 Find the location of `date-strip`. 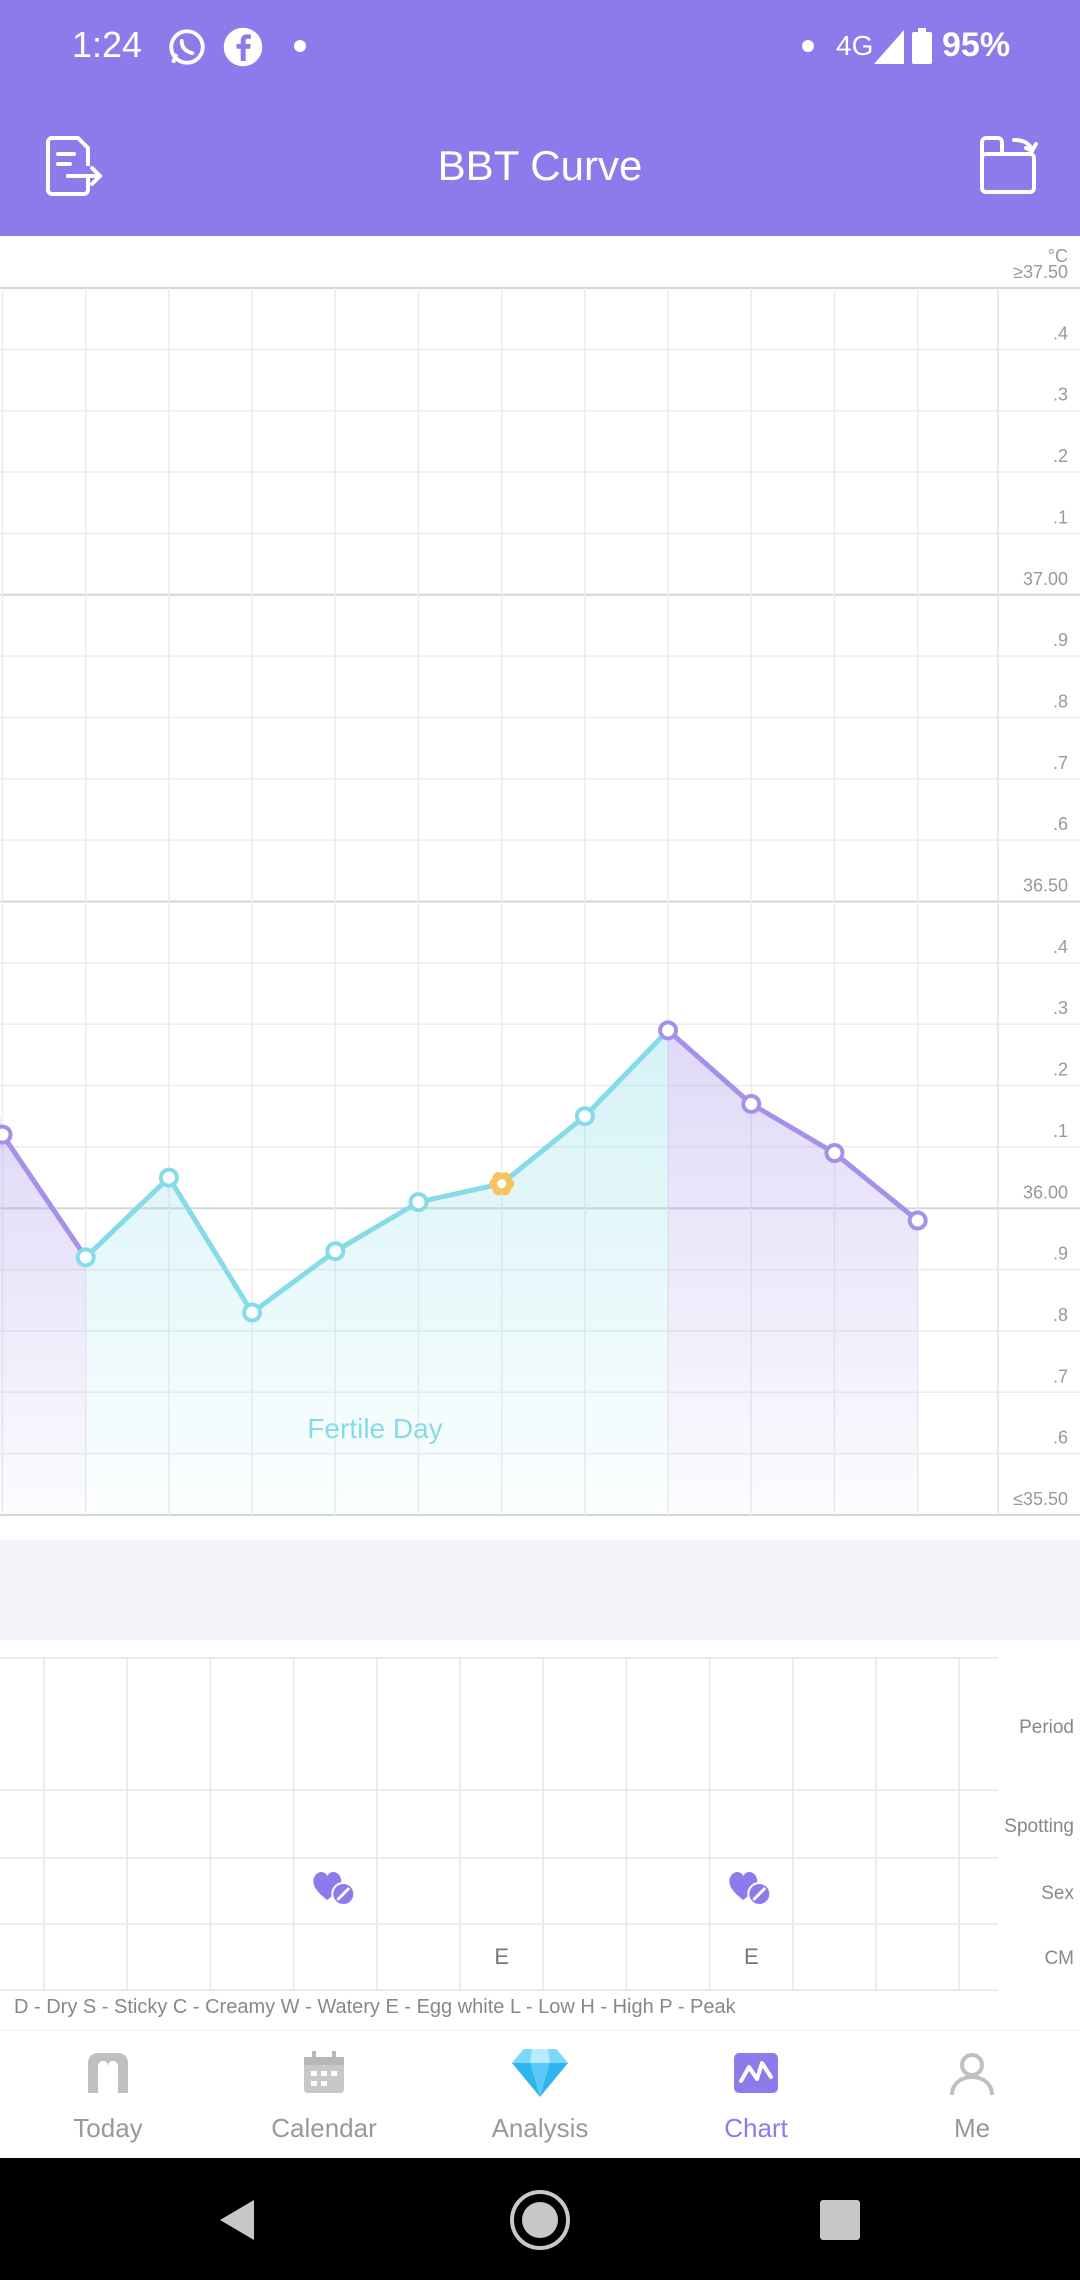

date-strip is located at coordinates (540, 1590).